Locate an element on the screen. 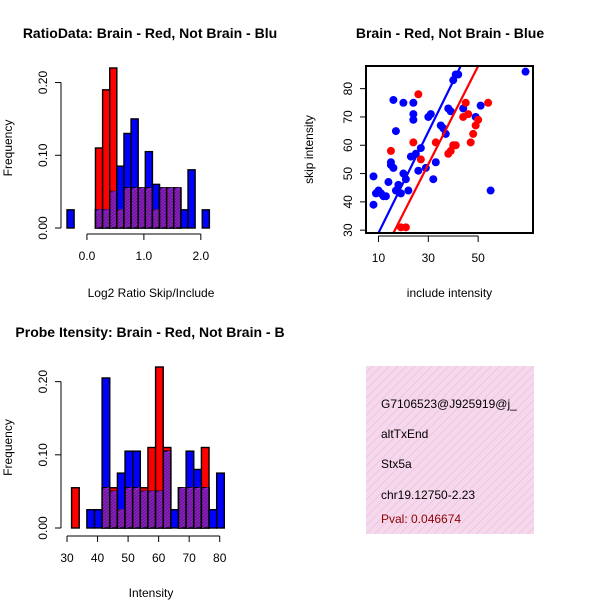 The height and width of the screenshot is (600, 600). brain-point is located at coordinates (468, 114).